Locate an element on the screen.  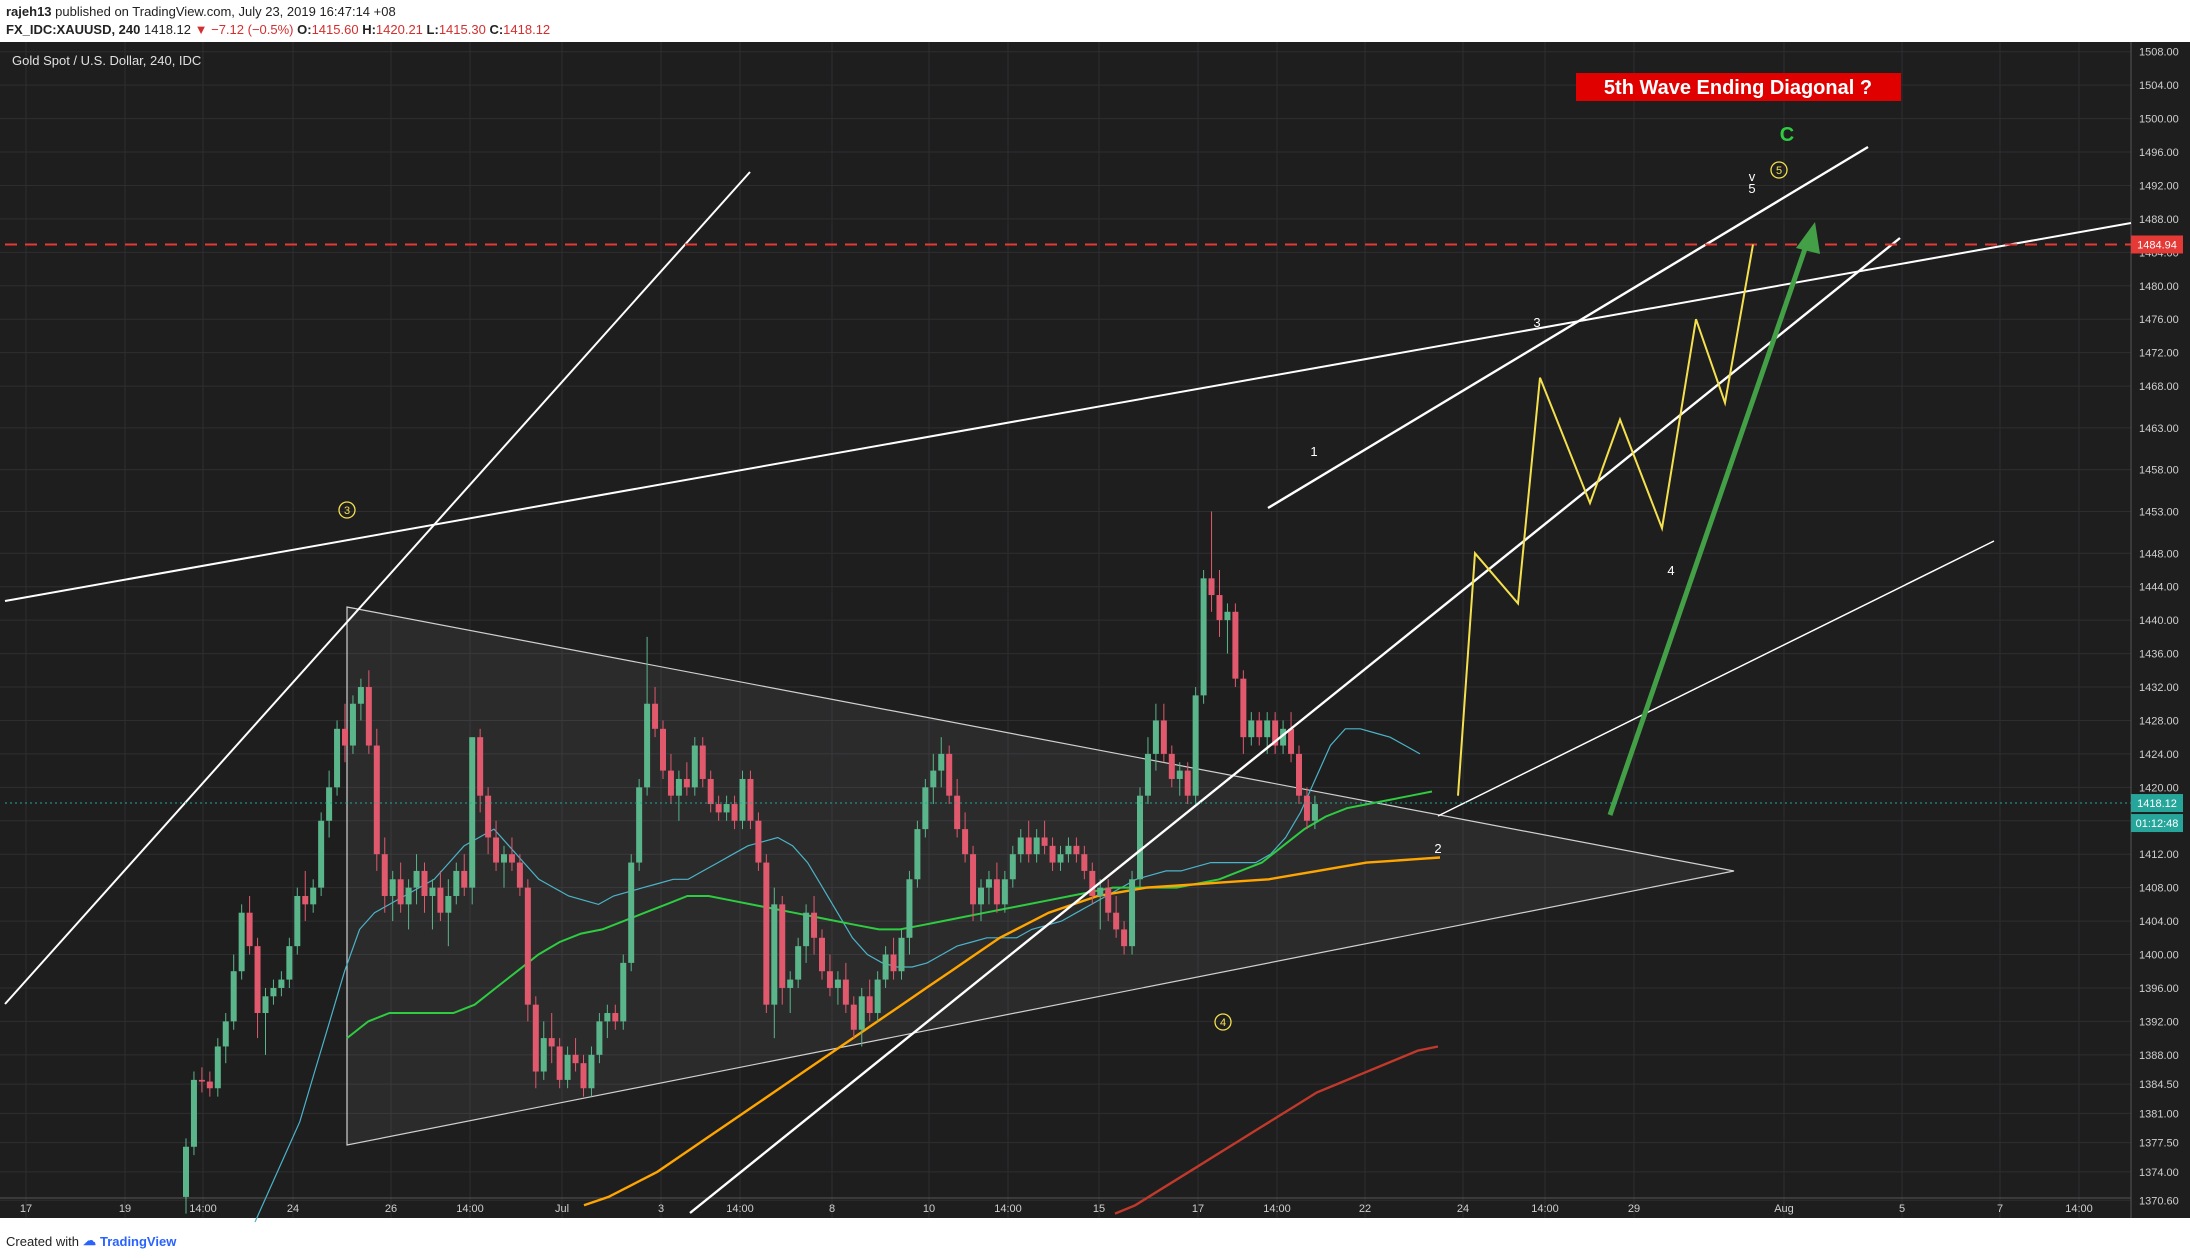
time-tick-label: 24 is located at coordinates (1463, 1209).